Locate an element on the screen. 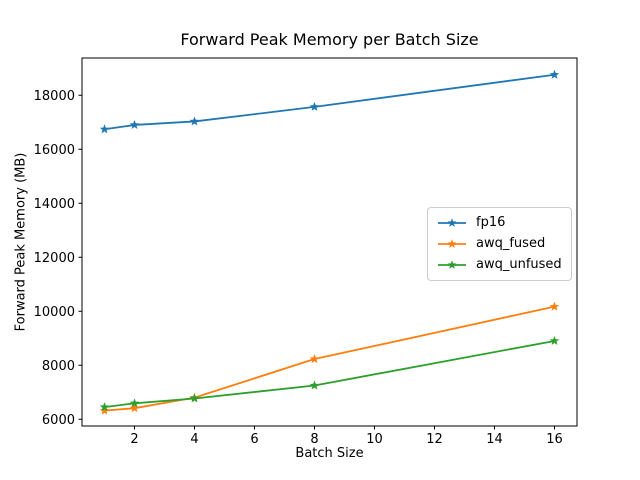  legend-label: awq_fused is located at coordinates (511, 243).